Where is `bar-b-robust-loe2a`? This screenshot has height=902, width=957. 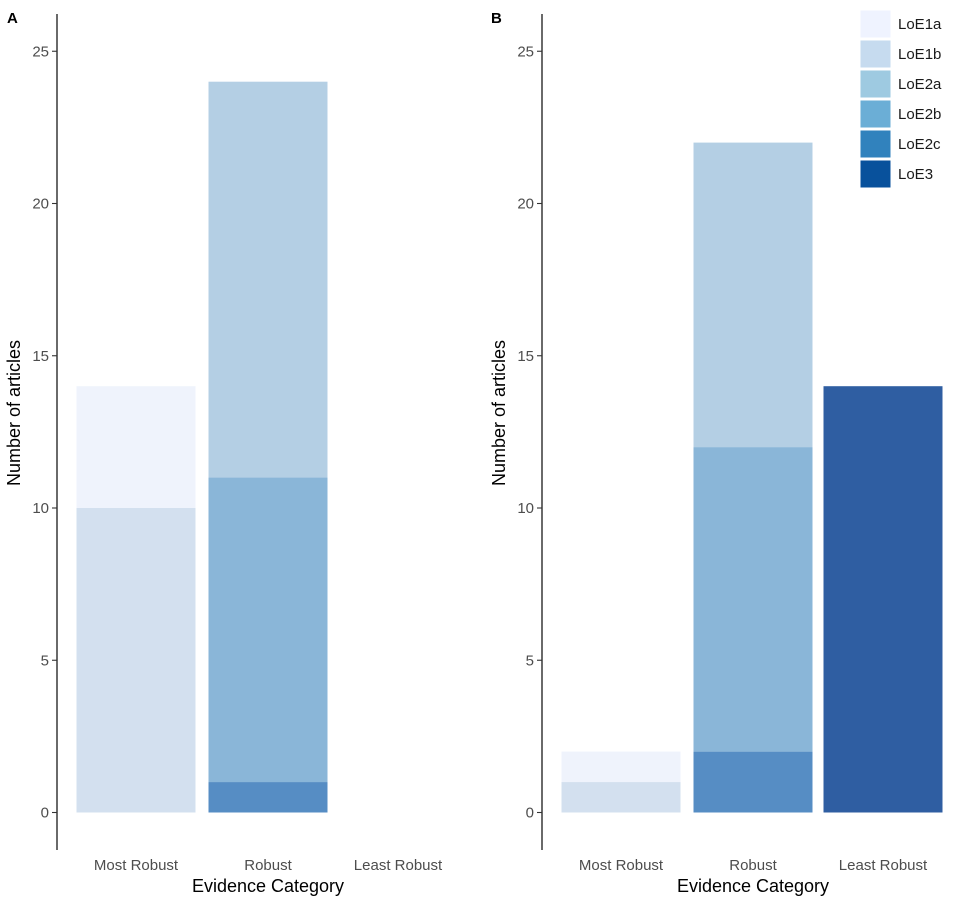
bar-b-robust-loe2a is located at coordinates (753, 295).